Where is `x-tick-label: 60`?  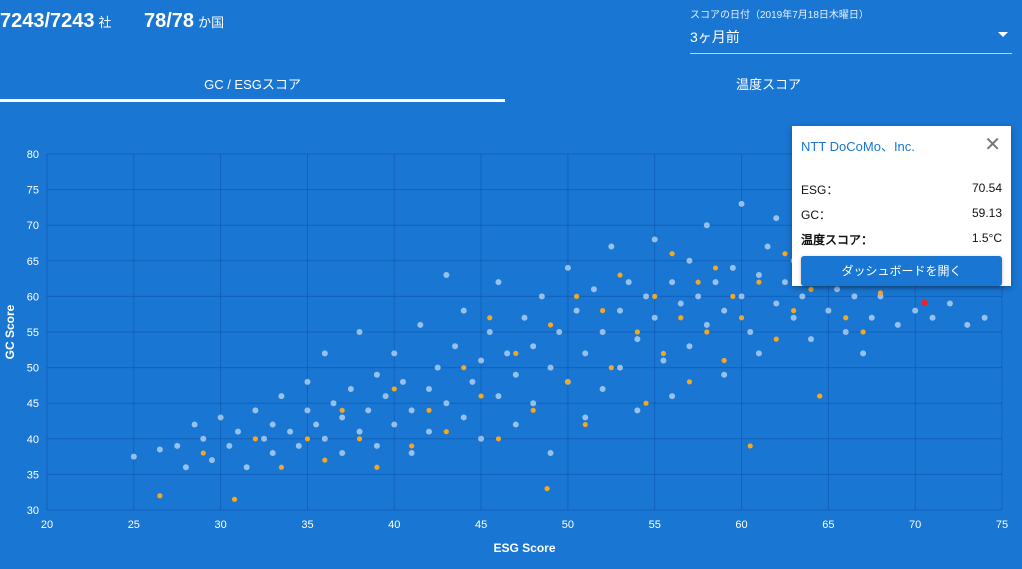 x-tick-label: 60 is located at coordinates (741, 525).